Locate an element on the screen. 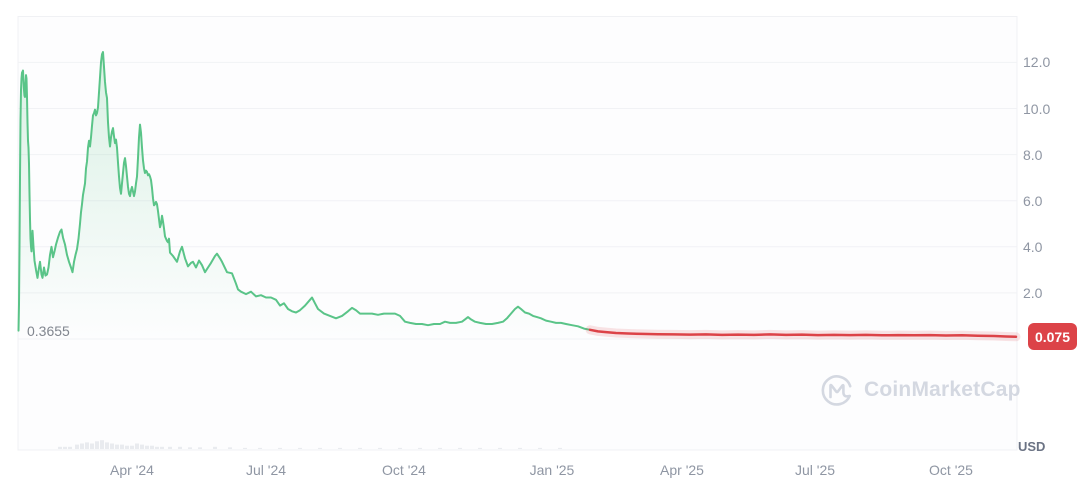 The width and height of the screenshot is (1080, 502). price-line-red is located at coordinates (803, 333).